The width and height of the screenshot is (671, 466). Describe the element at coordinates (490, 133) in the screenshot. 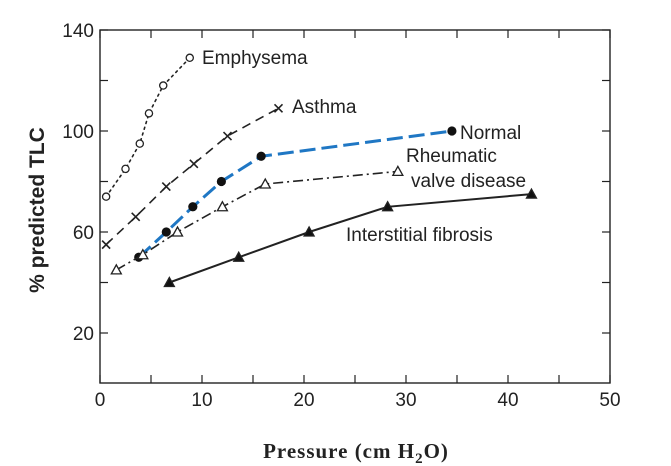

I see `series-label-normal: Normal` at that location.